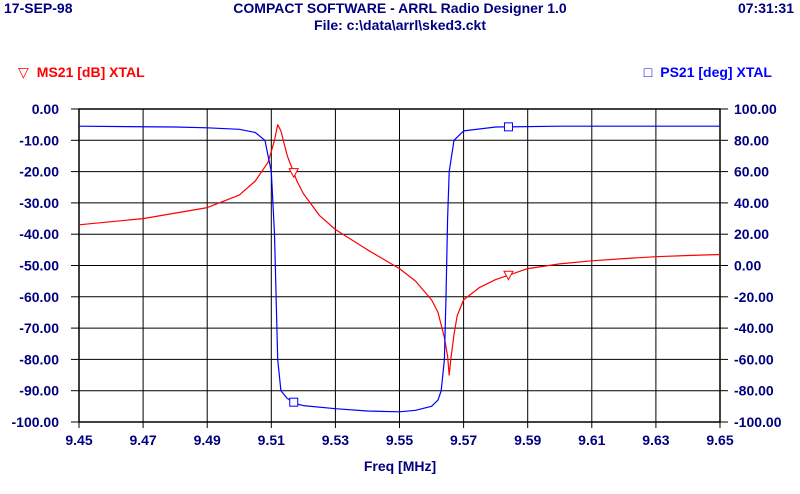 This screenshot has height=494, width=800. I want to click on x-tick-label: 9.53, so click(335, 440).